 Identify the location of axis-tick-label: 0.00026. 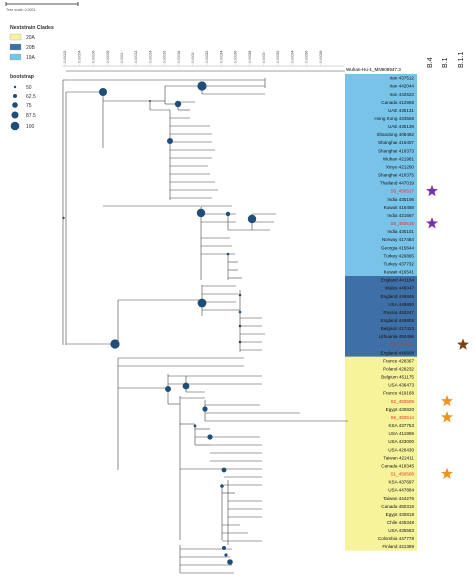
(236, 57).